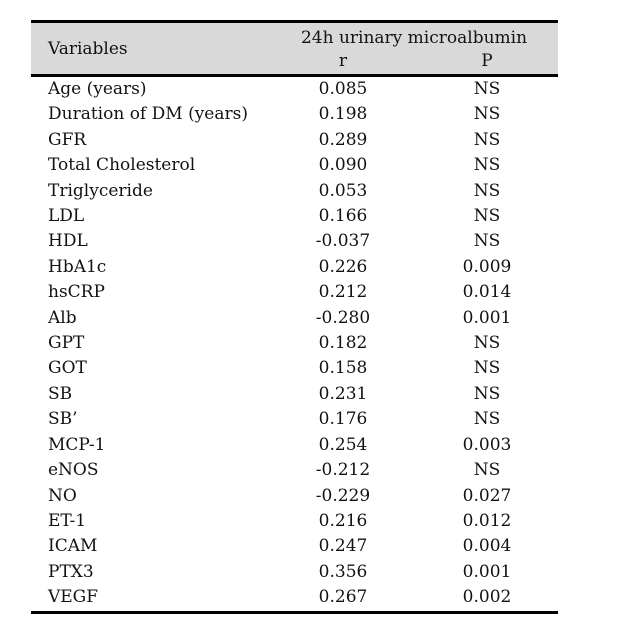 The height and width of the screenshot is (638, 640). I want to click on table-row: eNOS -0.212 NS, so click(294, 470).